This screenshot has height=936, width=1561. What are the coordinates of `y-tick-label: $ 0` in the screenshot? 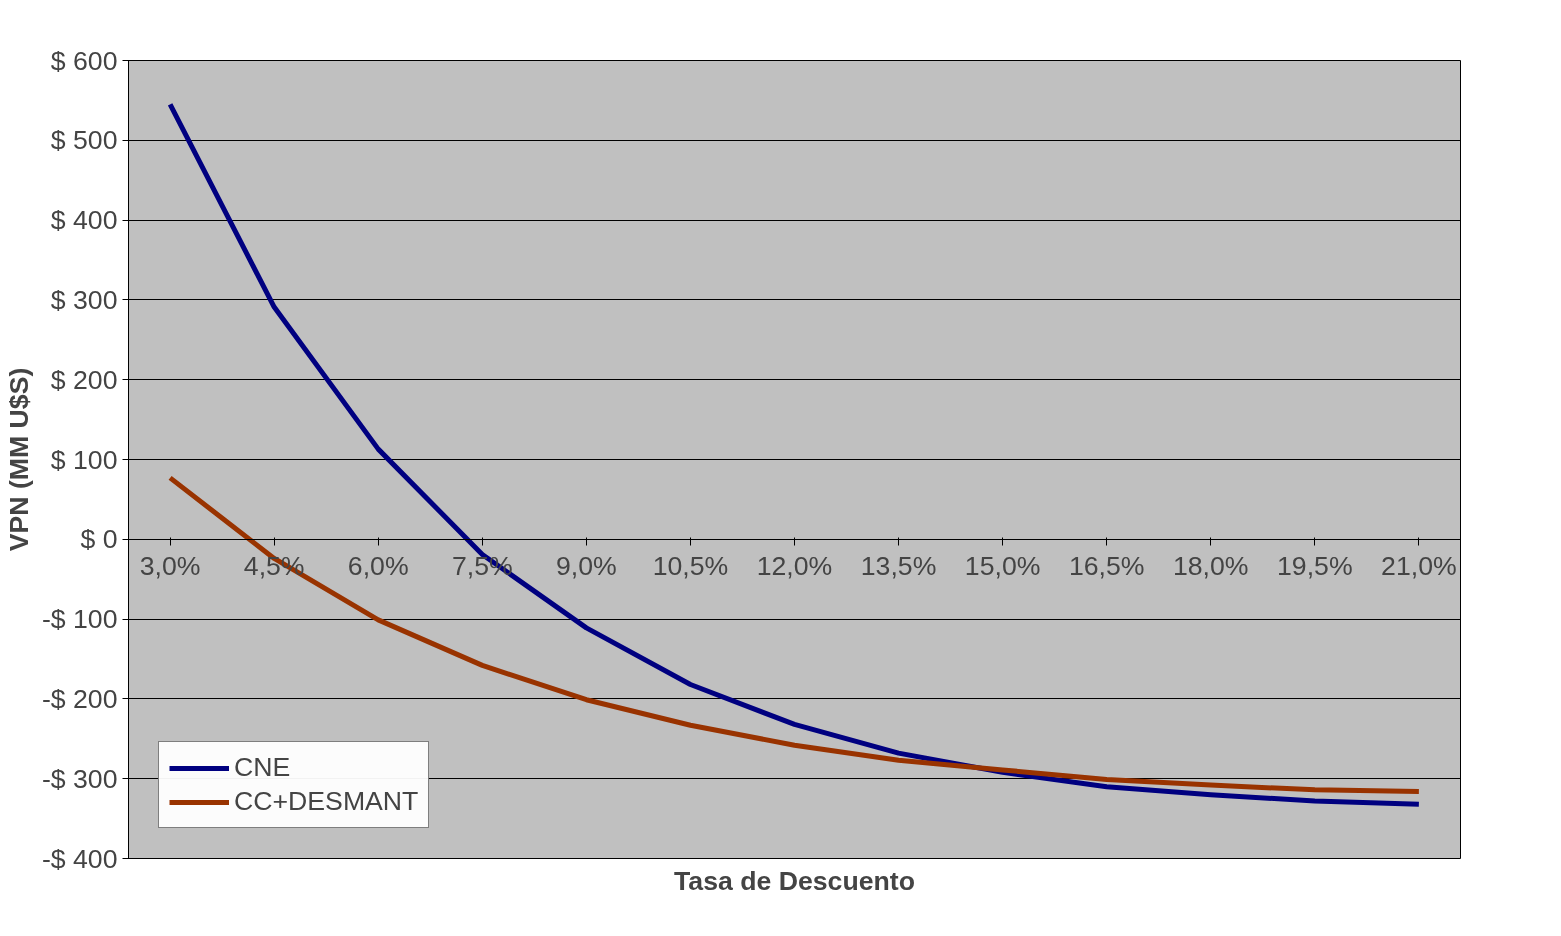 It's located at (99, 539).